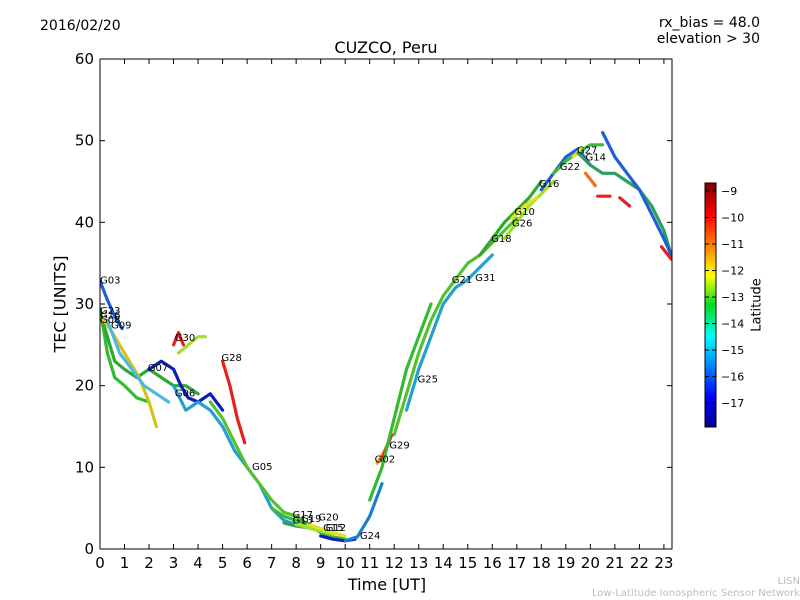  Describe the element at coordinates (121, 326) in the screenshot. I see `satellite-label: G09` at that location.